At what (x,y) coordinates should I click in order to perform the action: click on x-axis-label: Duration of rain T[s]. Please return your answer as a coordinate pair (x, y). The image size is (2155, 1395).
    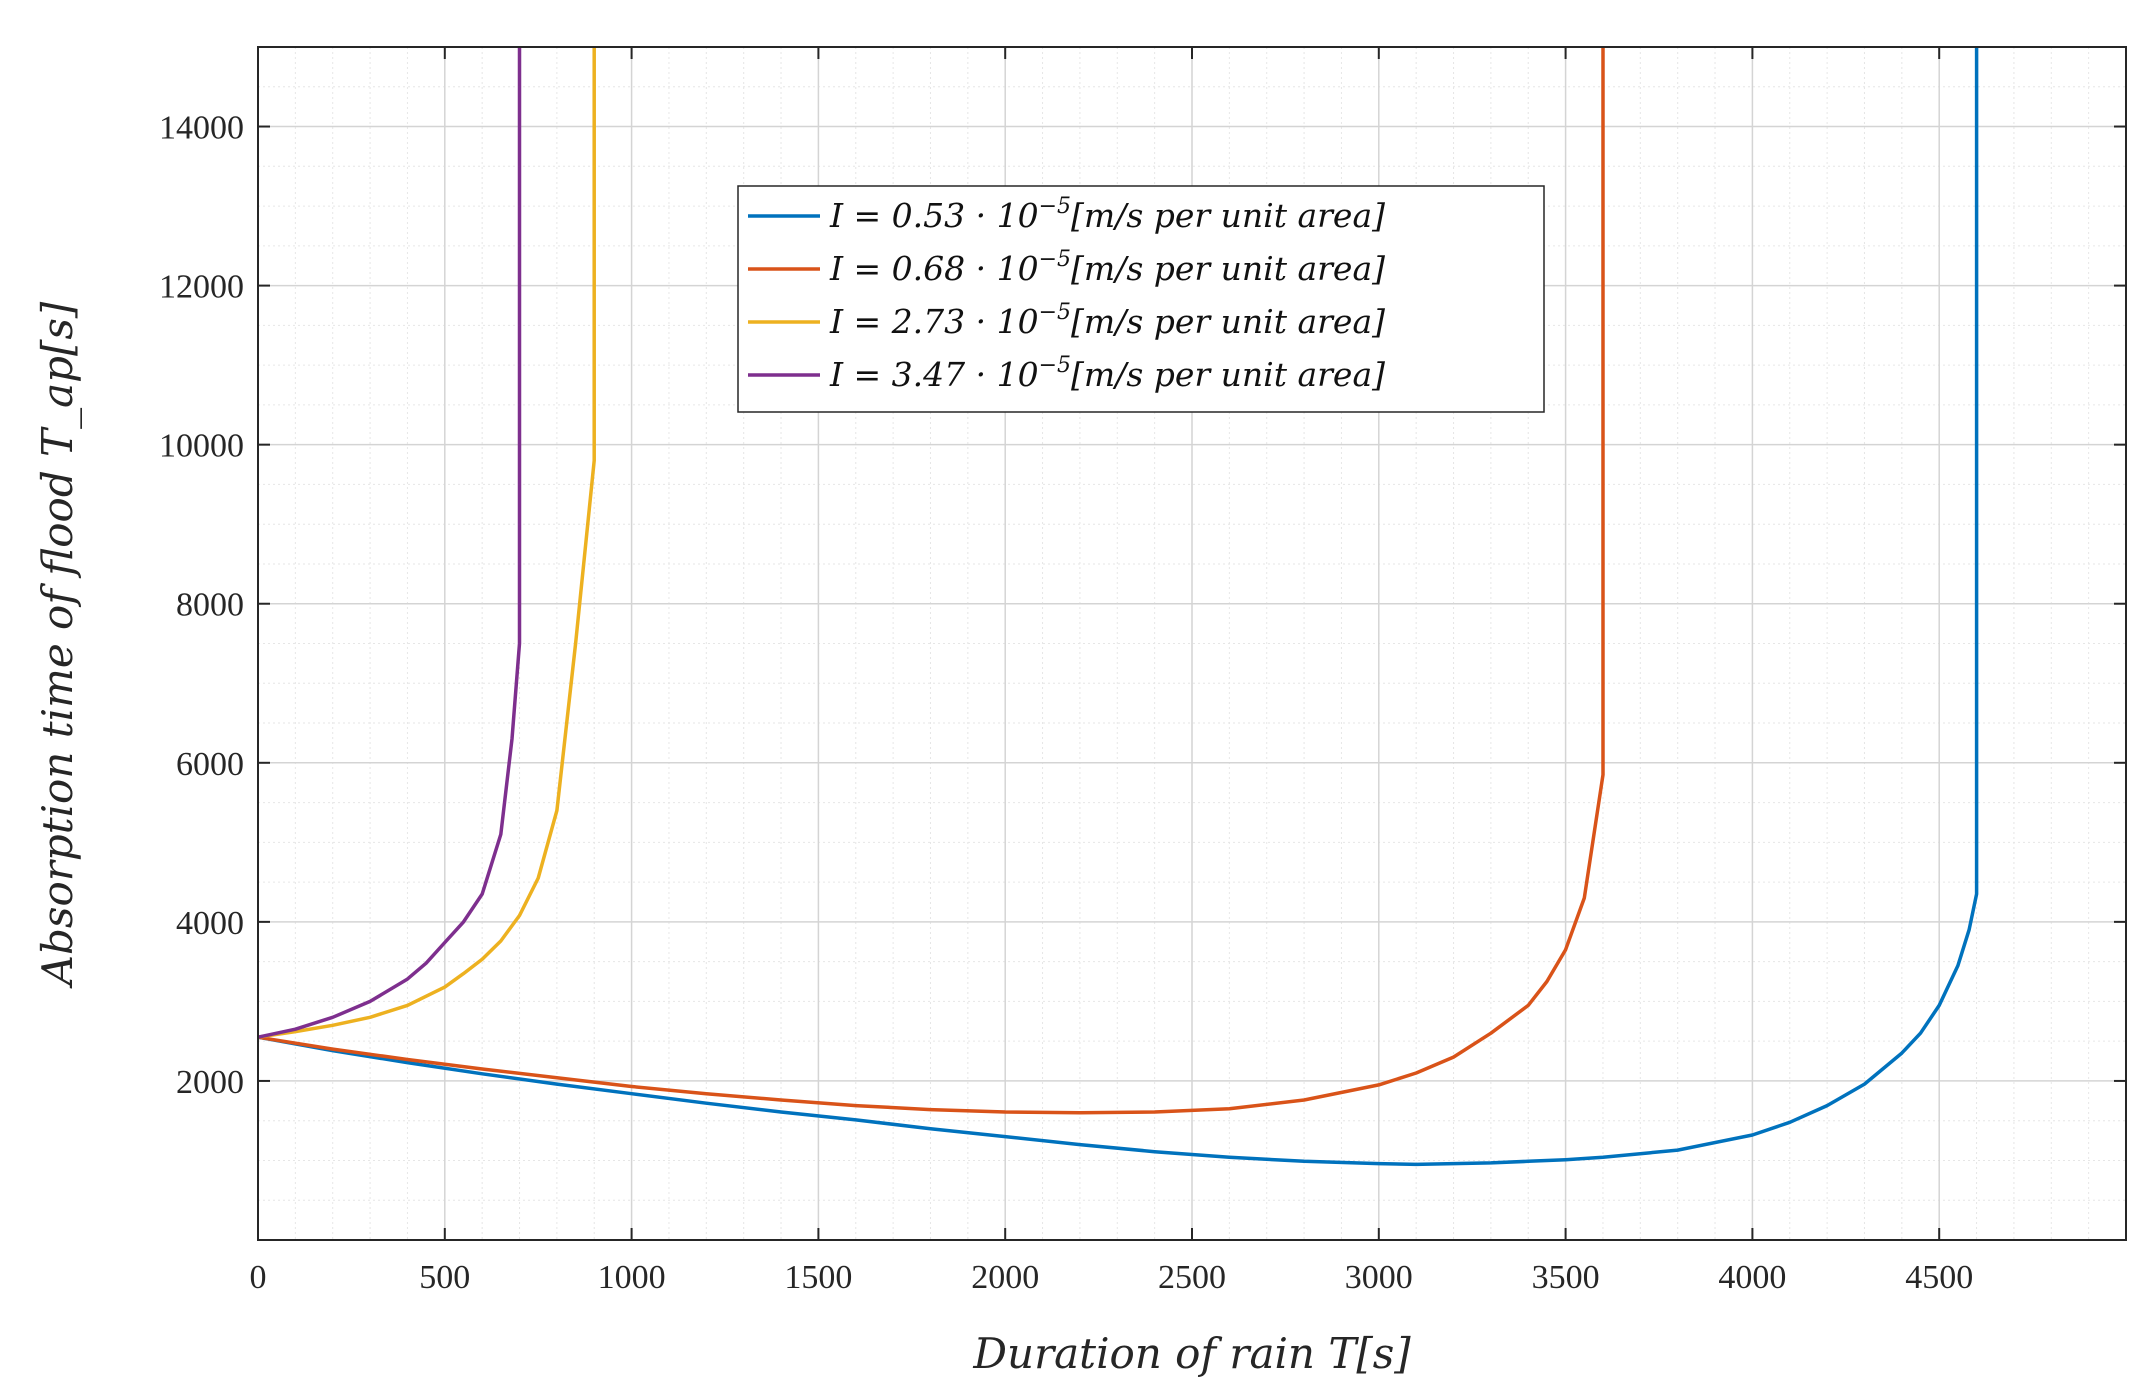
    Looking at the image, I should click on (1191, 1353).